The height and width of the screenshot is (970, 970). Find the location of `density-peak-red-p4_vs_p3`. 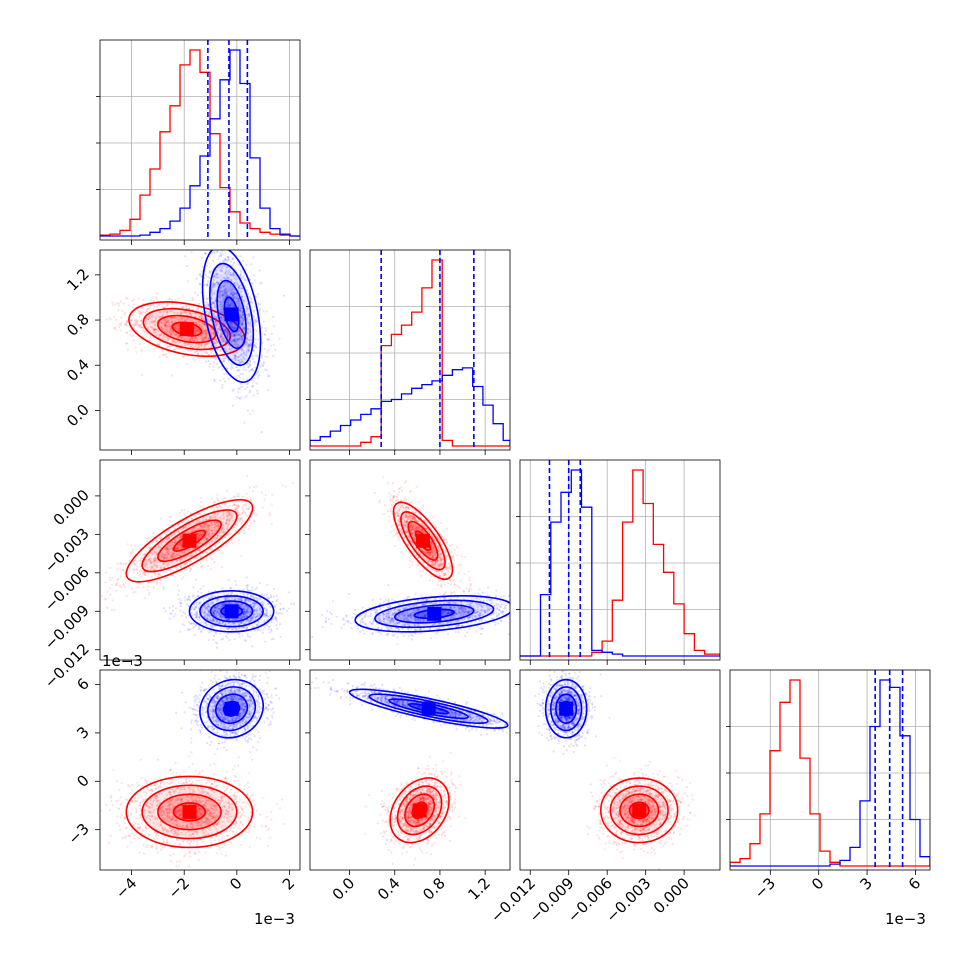

density-peak-red-p4_vs_p3 is located at coordinates (639, 810).